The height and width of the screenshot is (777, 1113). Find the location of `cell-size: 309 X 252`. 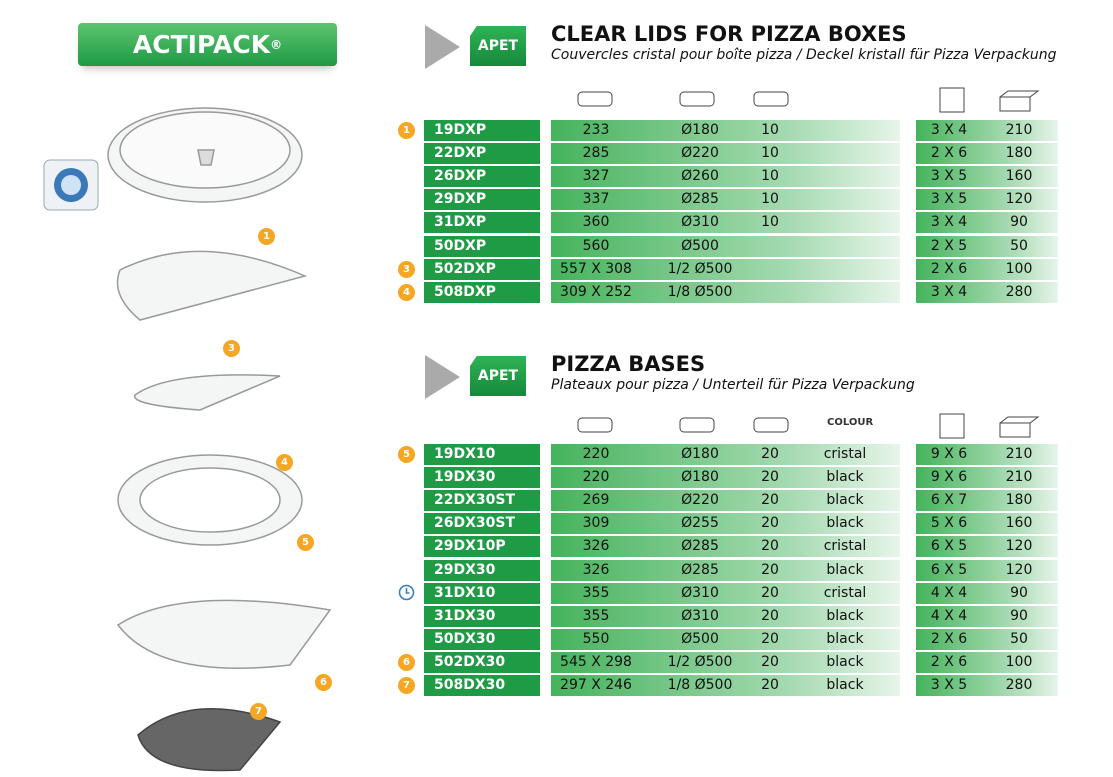

cell-size: 309 X 252 is located at coordinates (596, 291).